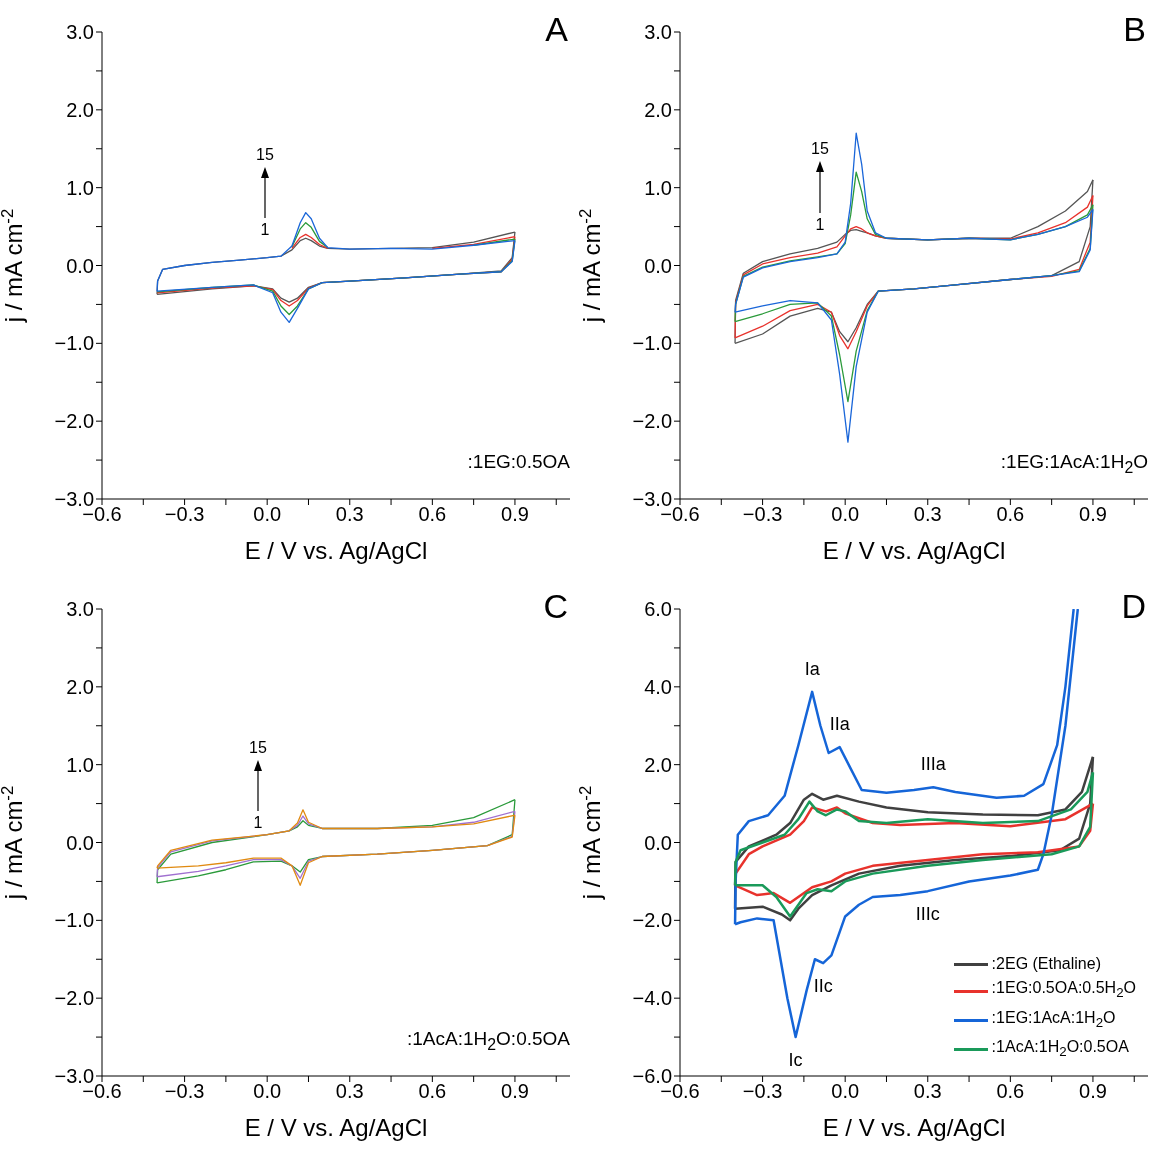 The width and height of the screenshot is (1156, 1154). What do you see at coordinates (933, 763) in the screenshot?
I see `annotation: IIIa` at bounding box center [933, 763].